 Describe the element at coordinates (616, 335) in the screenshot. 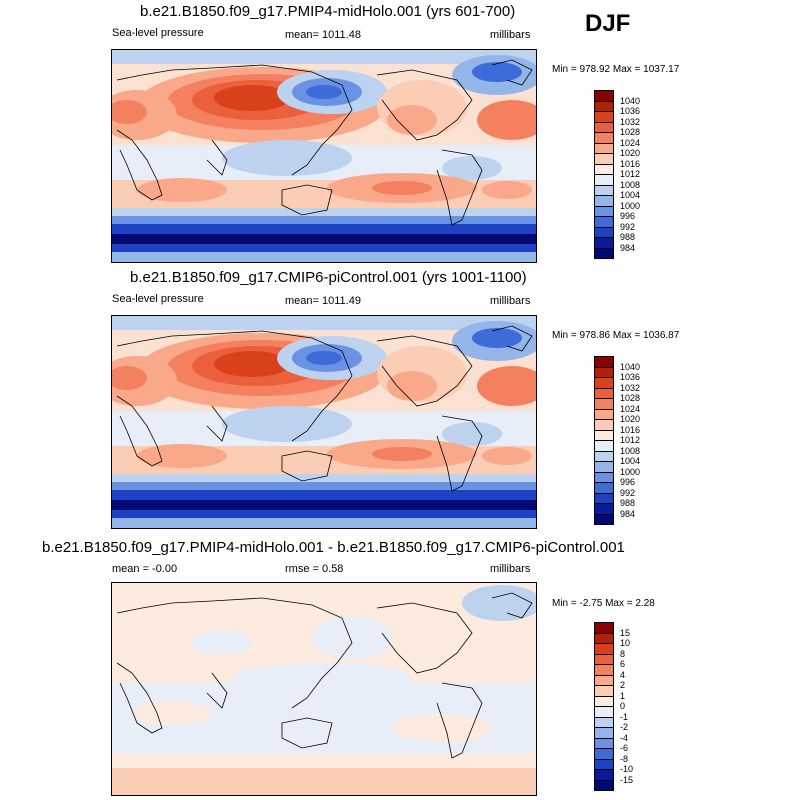

I see `panel2-minmax: Min = 978.86 Max = 1036.87` at that location.